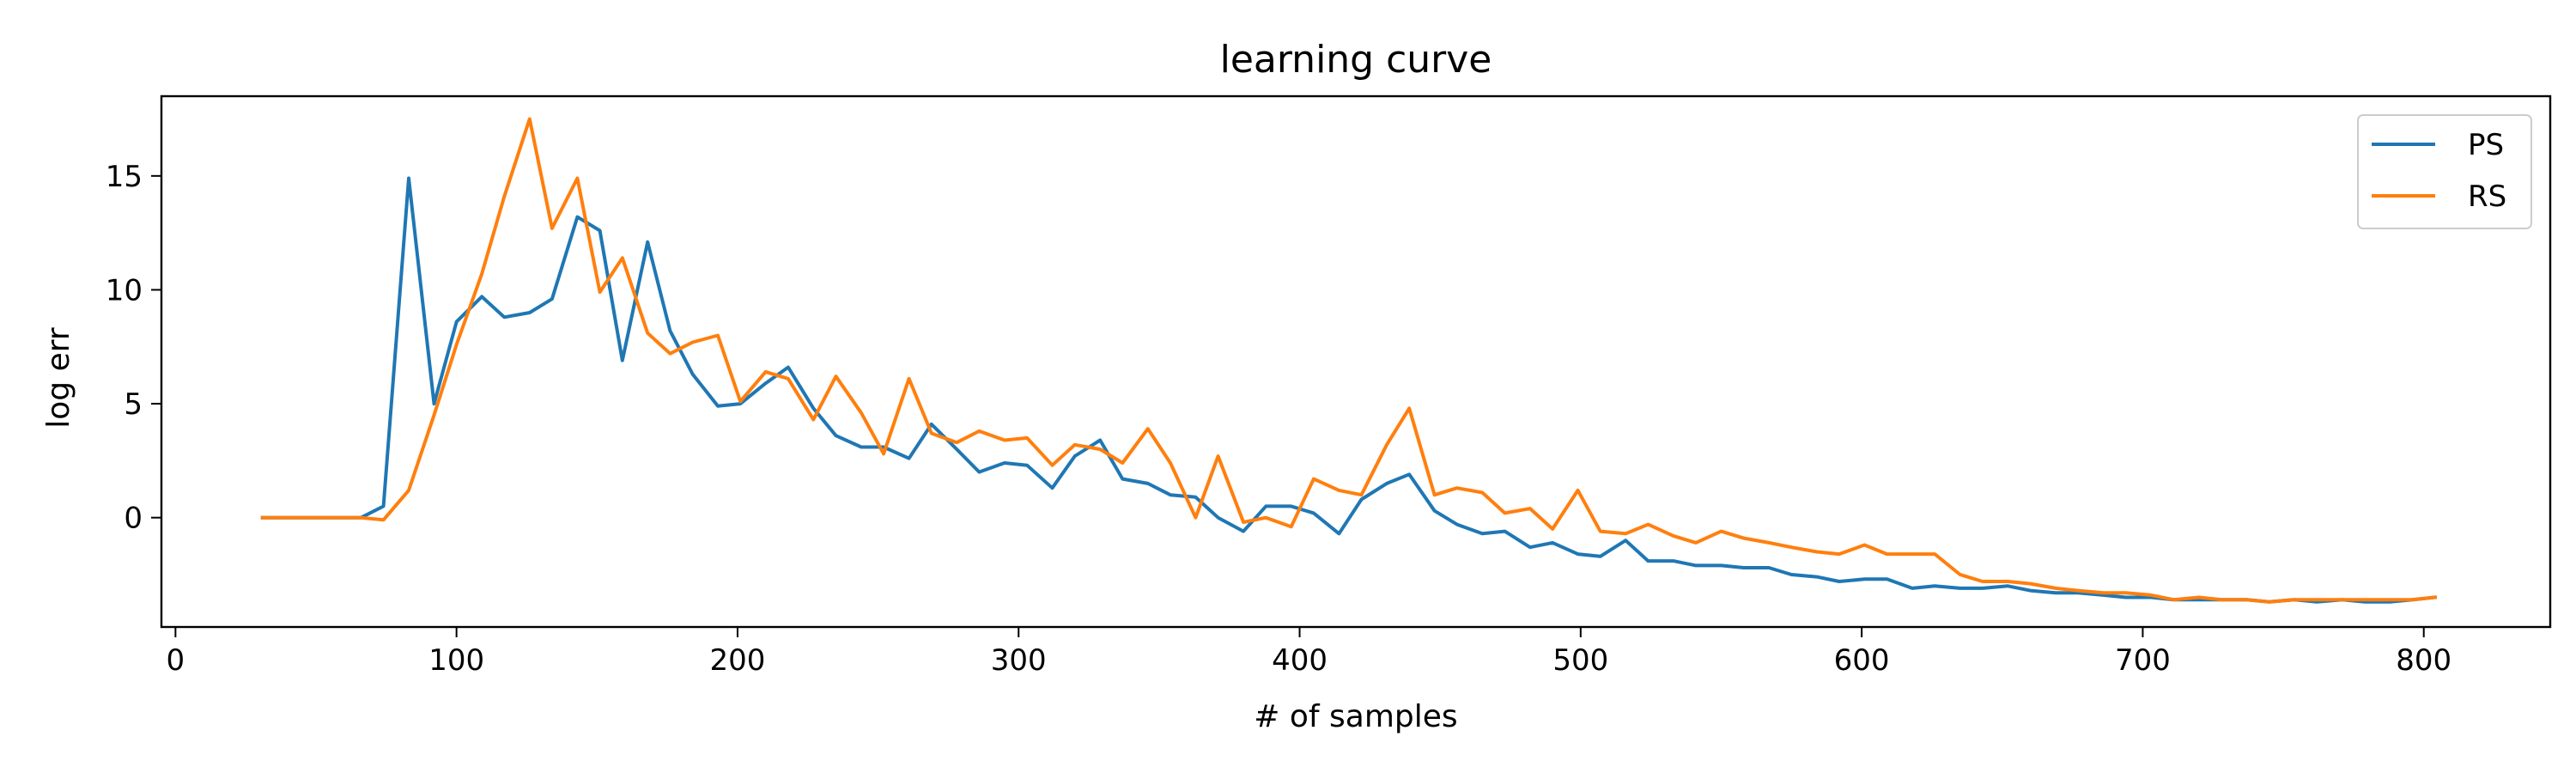  I want to click on chart-title: learning curve, so click(1356, 60).